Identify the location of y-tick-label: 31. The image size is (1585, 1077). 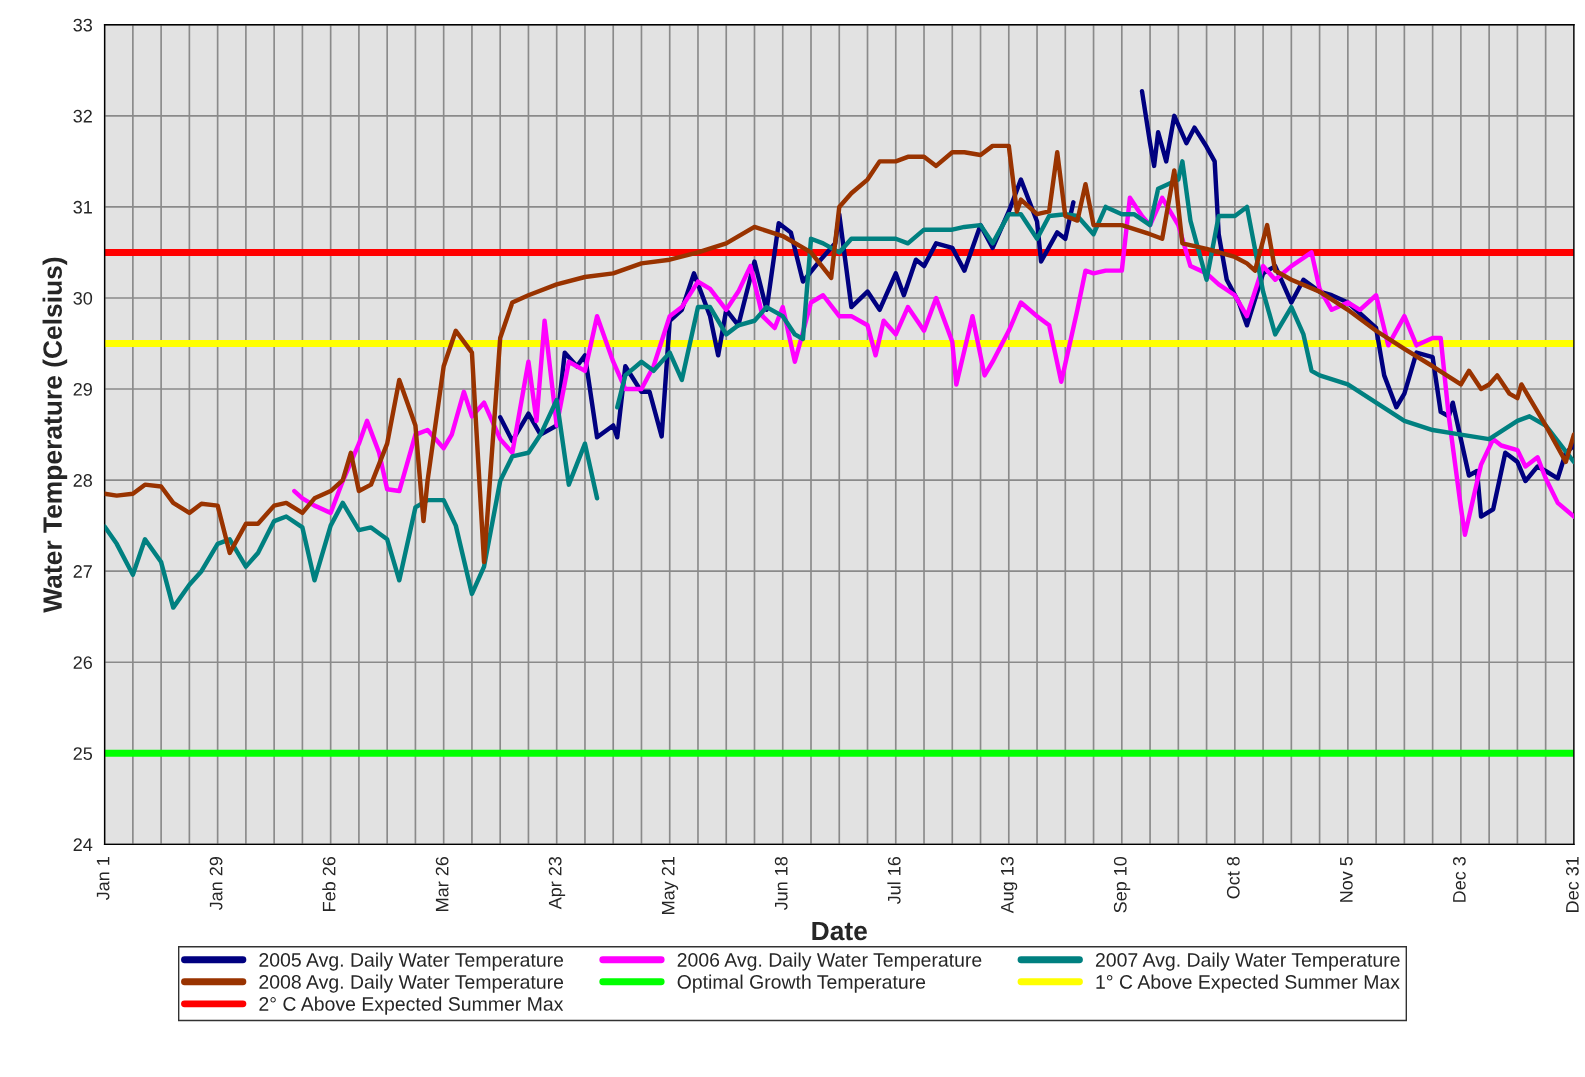
(82, 207).